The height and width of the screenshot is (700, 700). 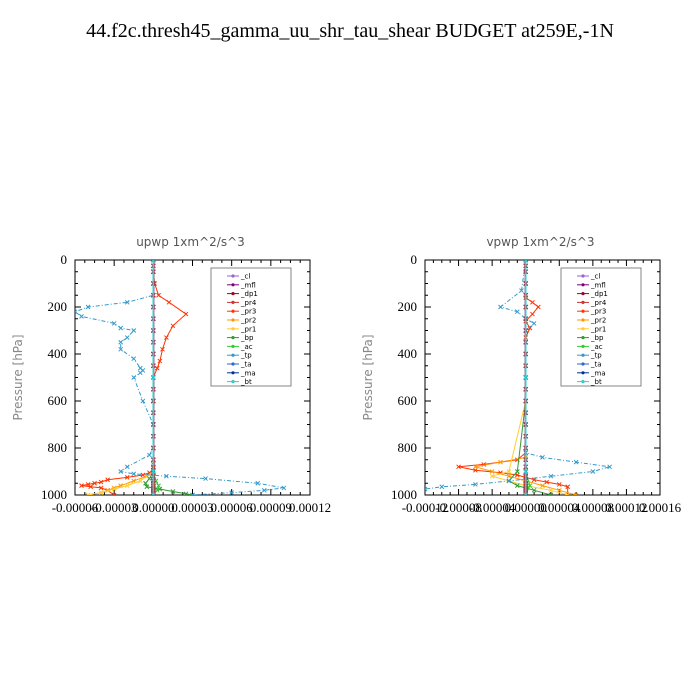 I want to click on legend-label: _tp, so click(x=246, y=356).